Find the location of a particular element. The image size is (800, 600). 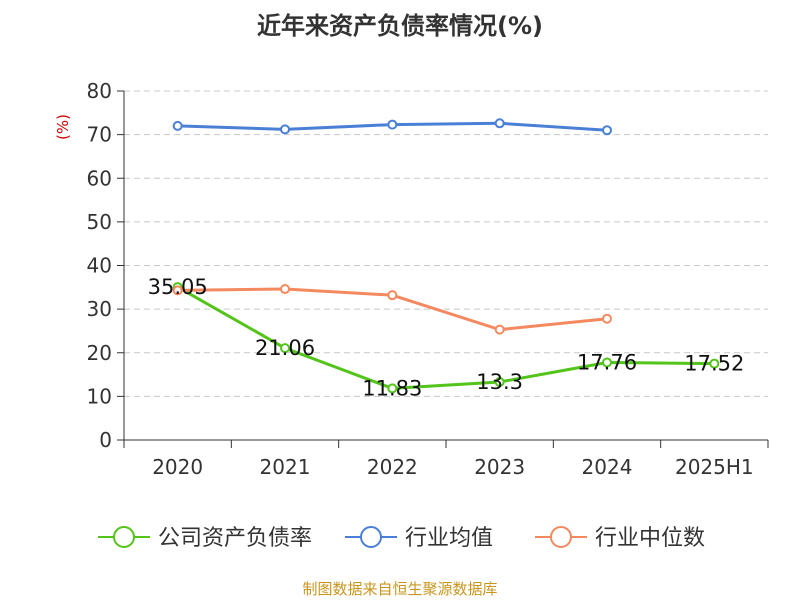

data-label-0: 35.05 is located at coordinates (178, 287).